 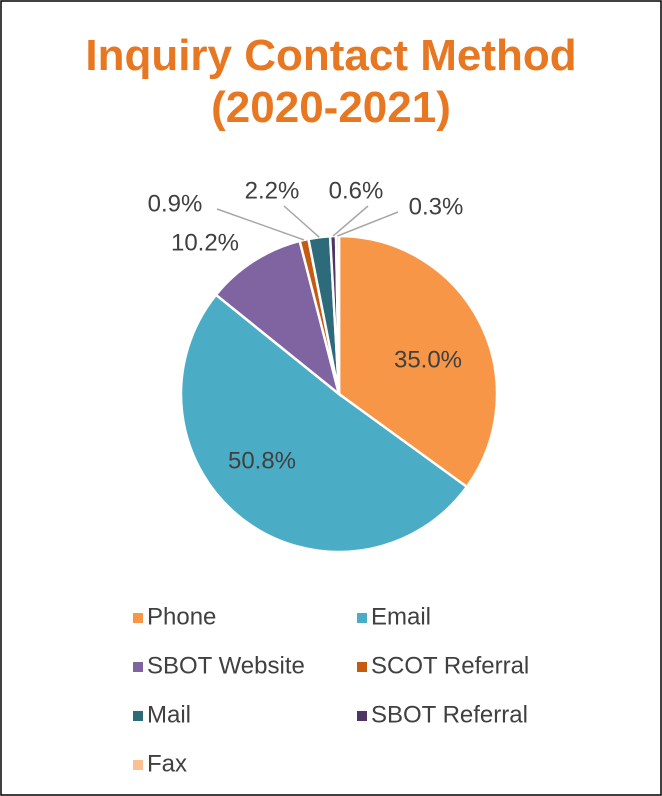 What do you see at coordinates (226, 665) in the screenshot?
I see `legend-label: SBOT Website` at bounding box center [226, 665].